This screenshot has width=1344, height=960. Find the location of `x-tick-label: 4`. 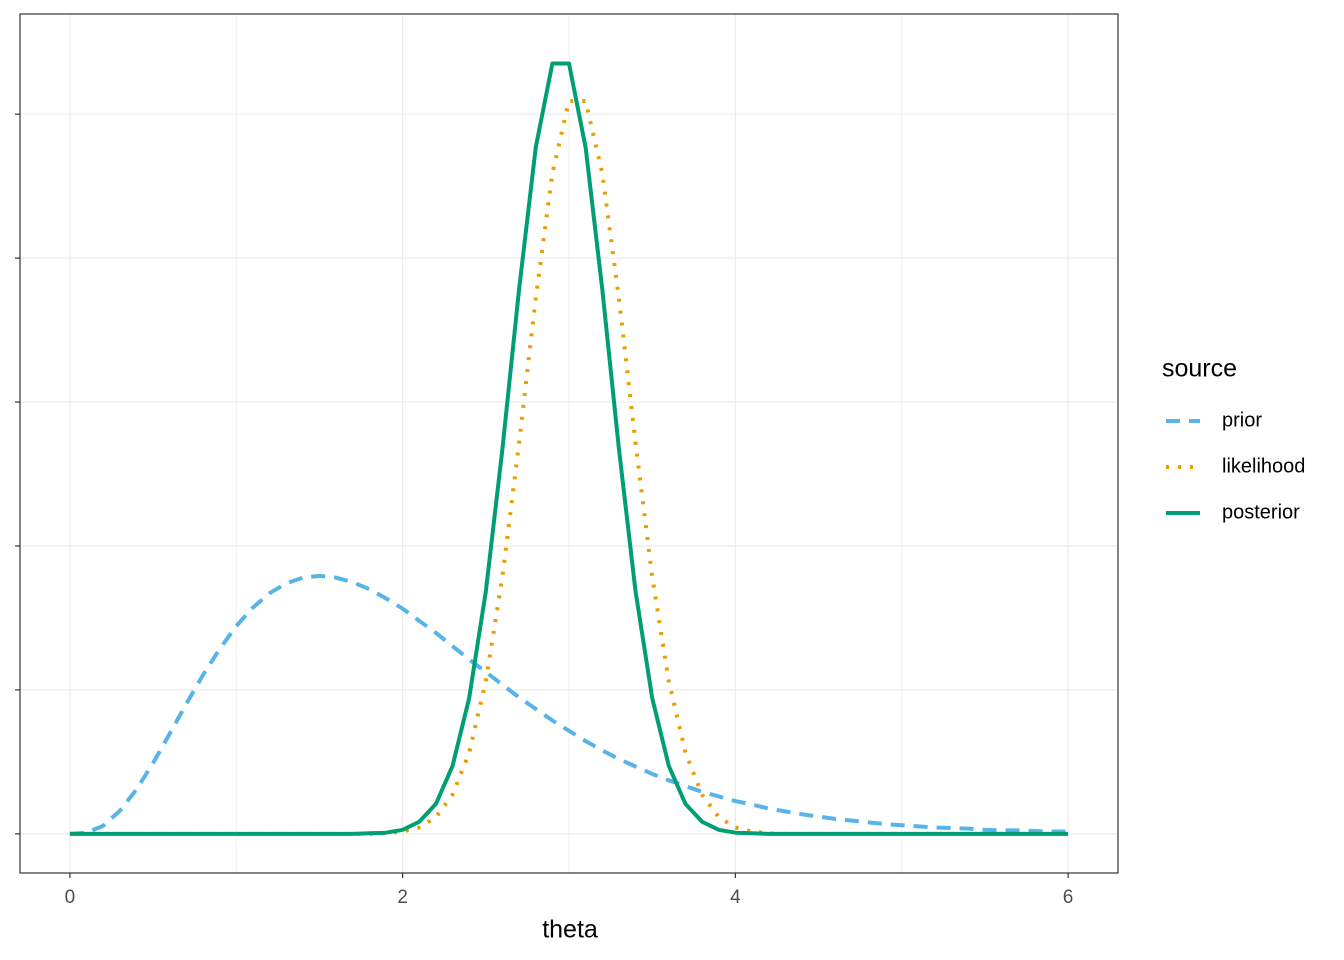

x-tick-label: 4 is located at coordinates (735, 897).